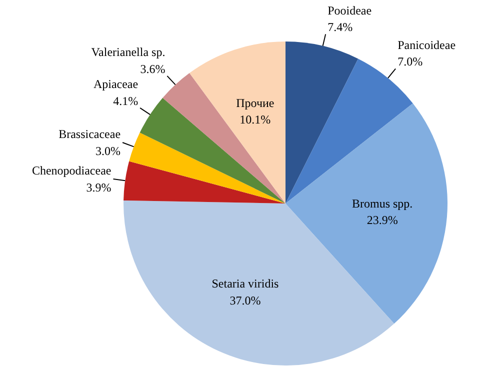 This screenshot has width=496, height=373. I want to click on data-label: 23.9%, so click(382, 220).